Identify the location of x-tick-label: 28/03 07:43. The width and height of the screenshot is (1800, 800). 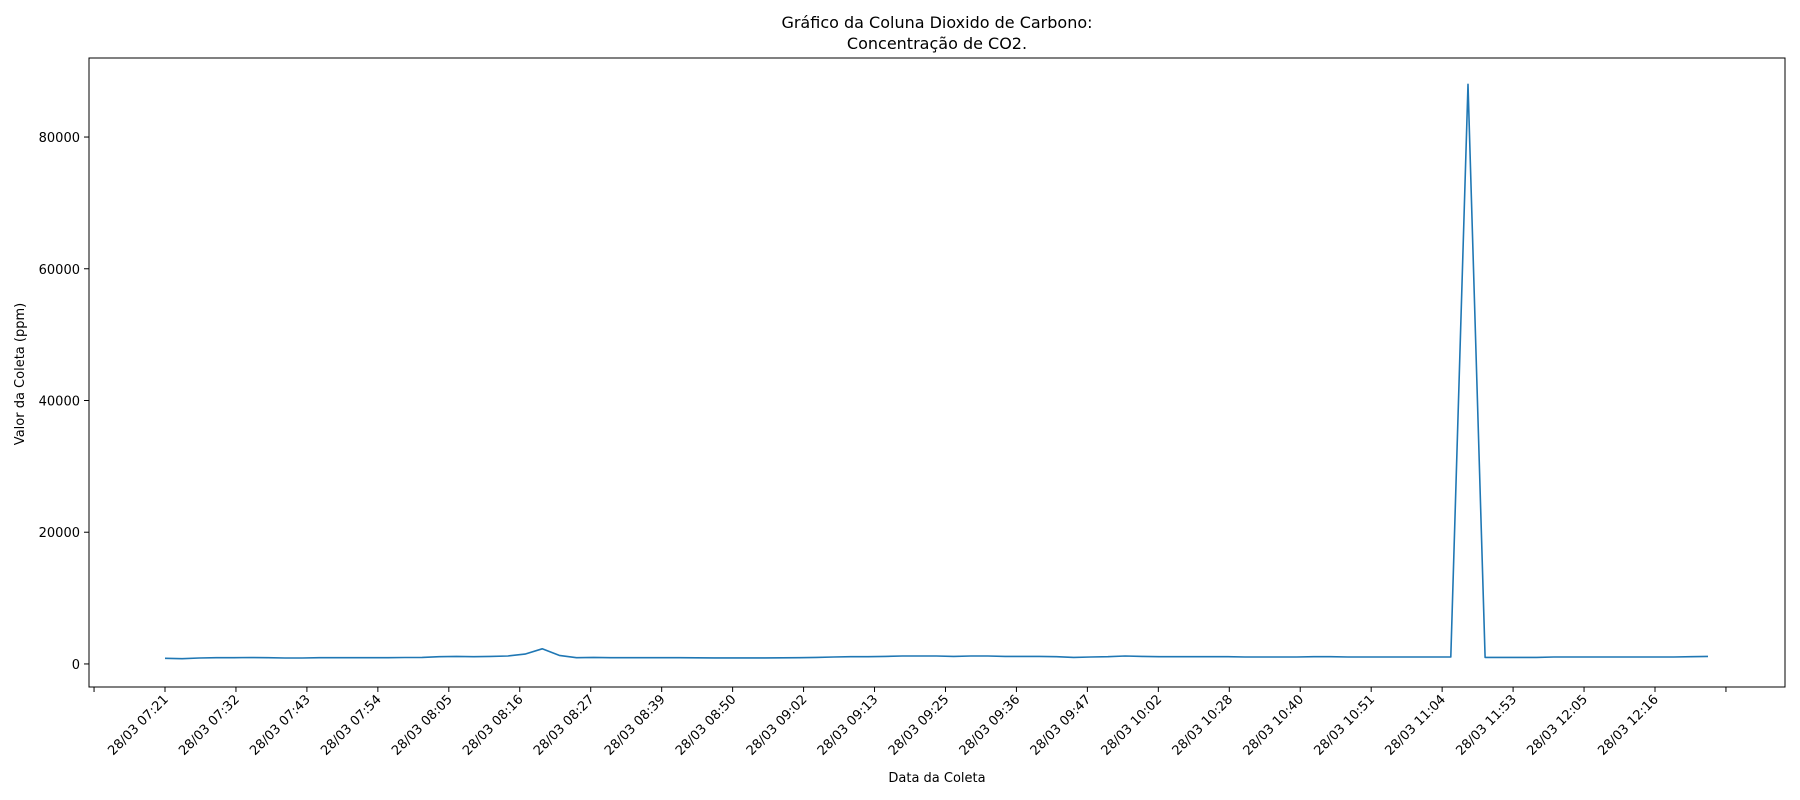
(280, 725).